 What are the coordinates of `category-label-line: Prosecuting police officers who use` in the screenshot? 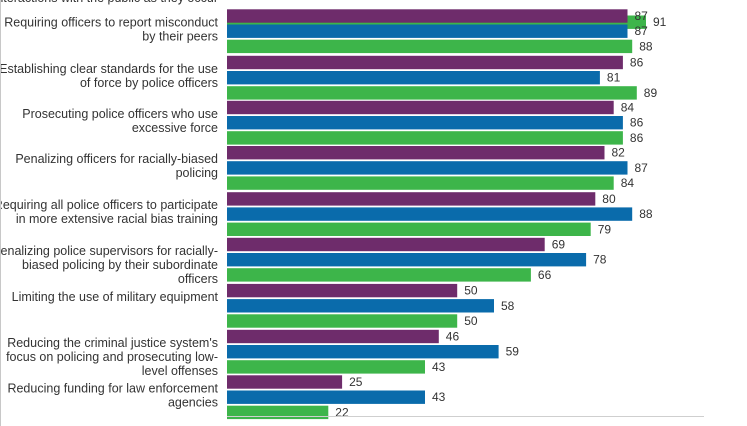 It's located at (120, 114).